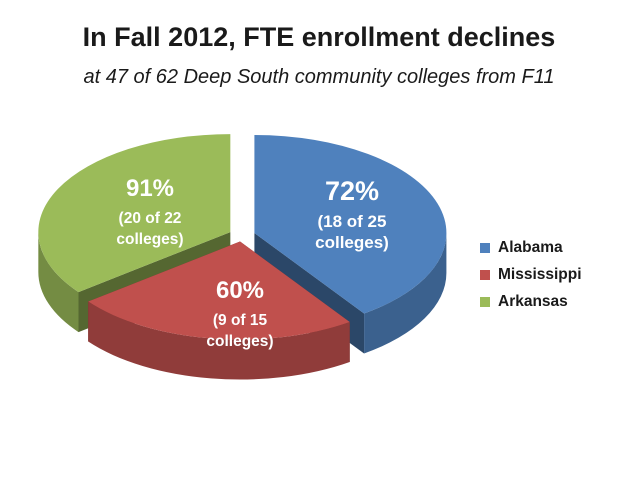 The width and height of the screenshot is (638, 479). I want to click on data-label-count-arkansas-2: colleges), so click(149, 239).